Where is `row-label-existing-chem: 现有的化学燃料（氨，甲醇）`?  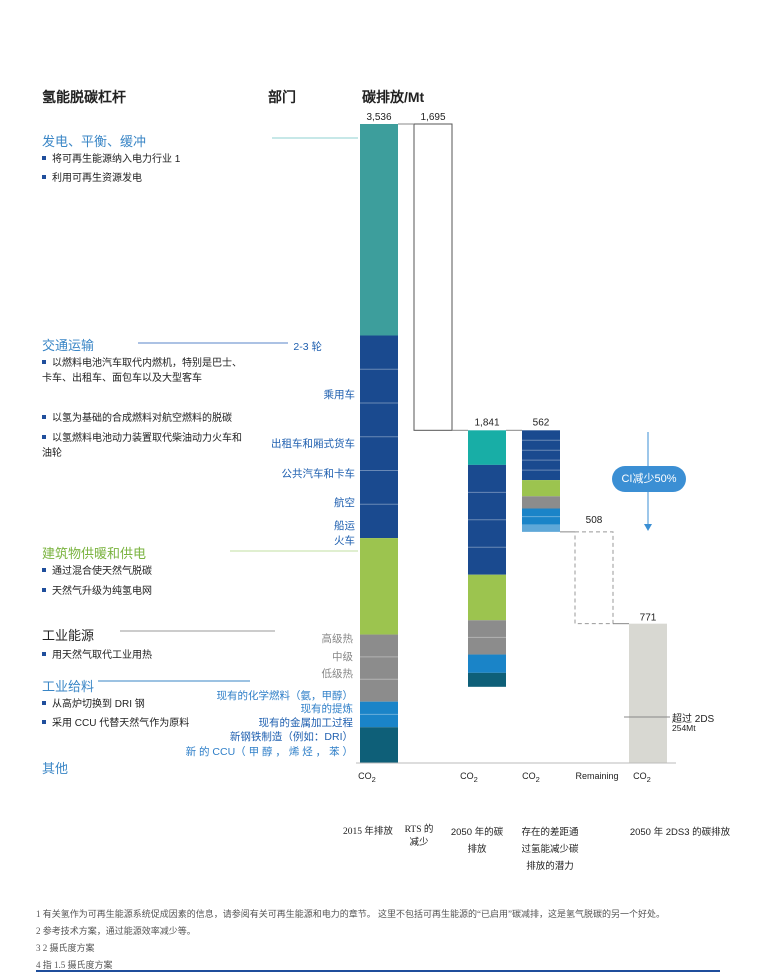
row-label-existing-chem: 现有的化学燃料（氨，甲醇） is located at coordinates (285, 696).